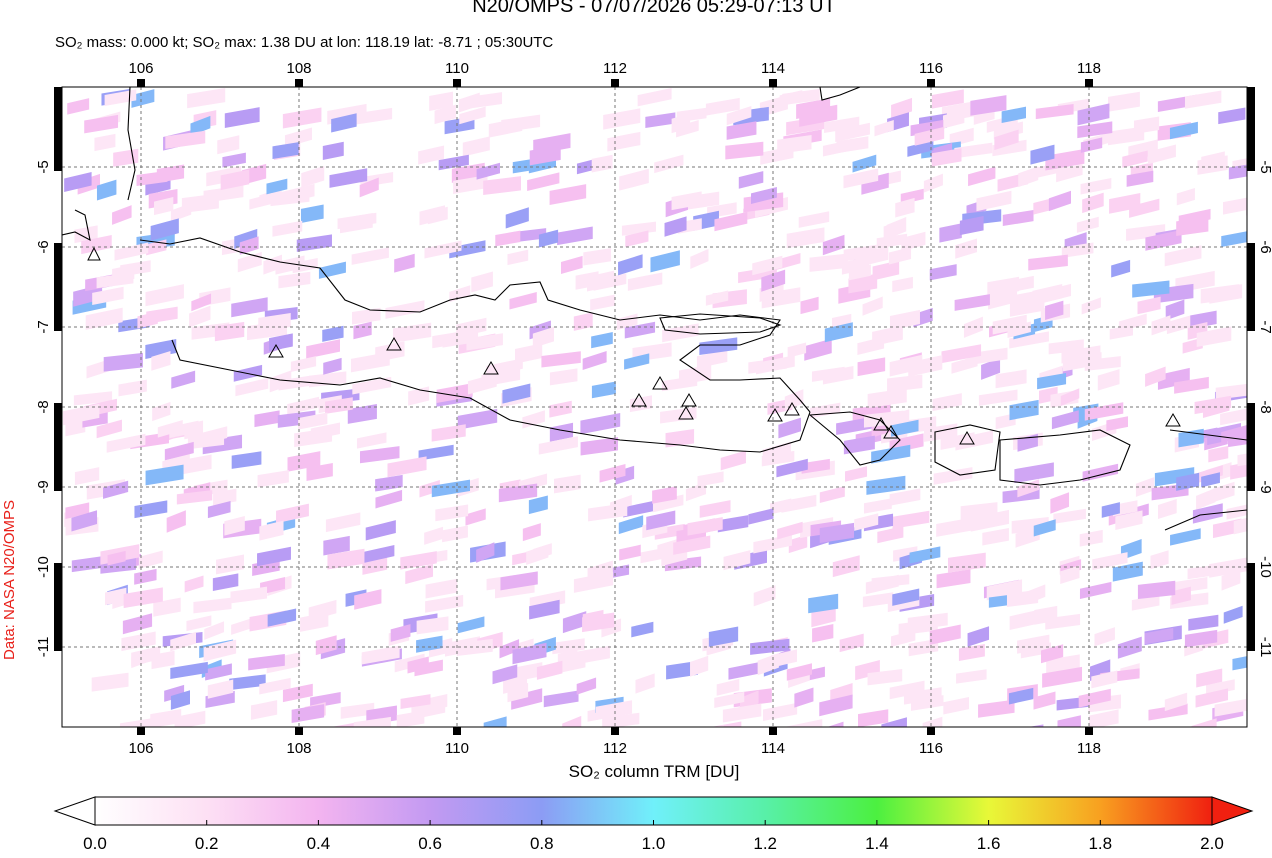  I want to click on colorbar-under, so click(74, 811).